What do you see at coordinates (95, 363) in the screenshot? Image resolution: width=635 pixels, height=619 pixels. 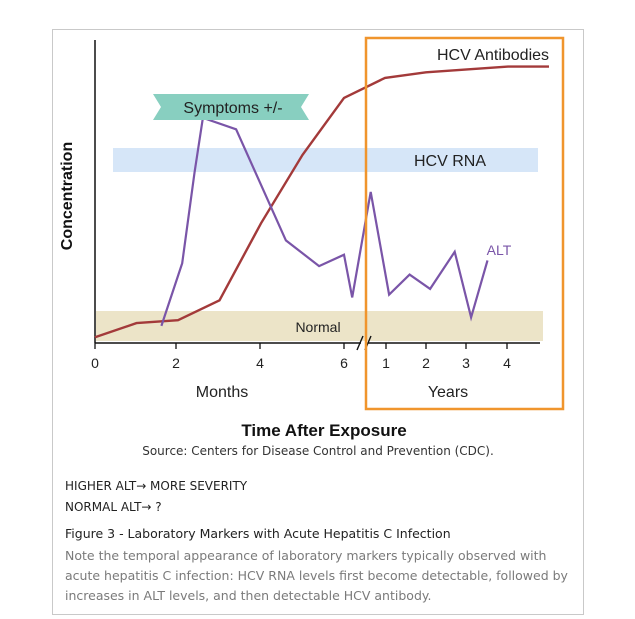 I see `x-tick-label: 0` at bounding box center [95, 363].